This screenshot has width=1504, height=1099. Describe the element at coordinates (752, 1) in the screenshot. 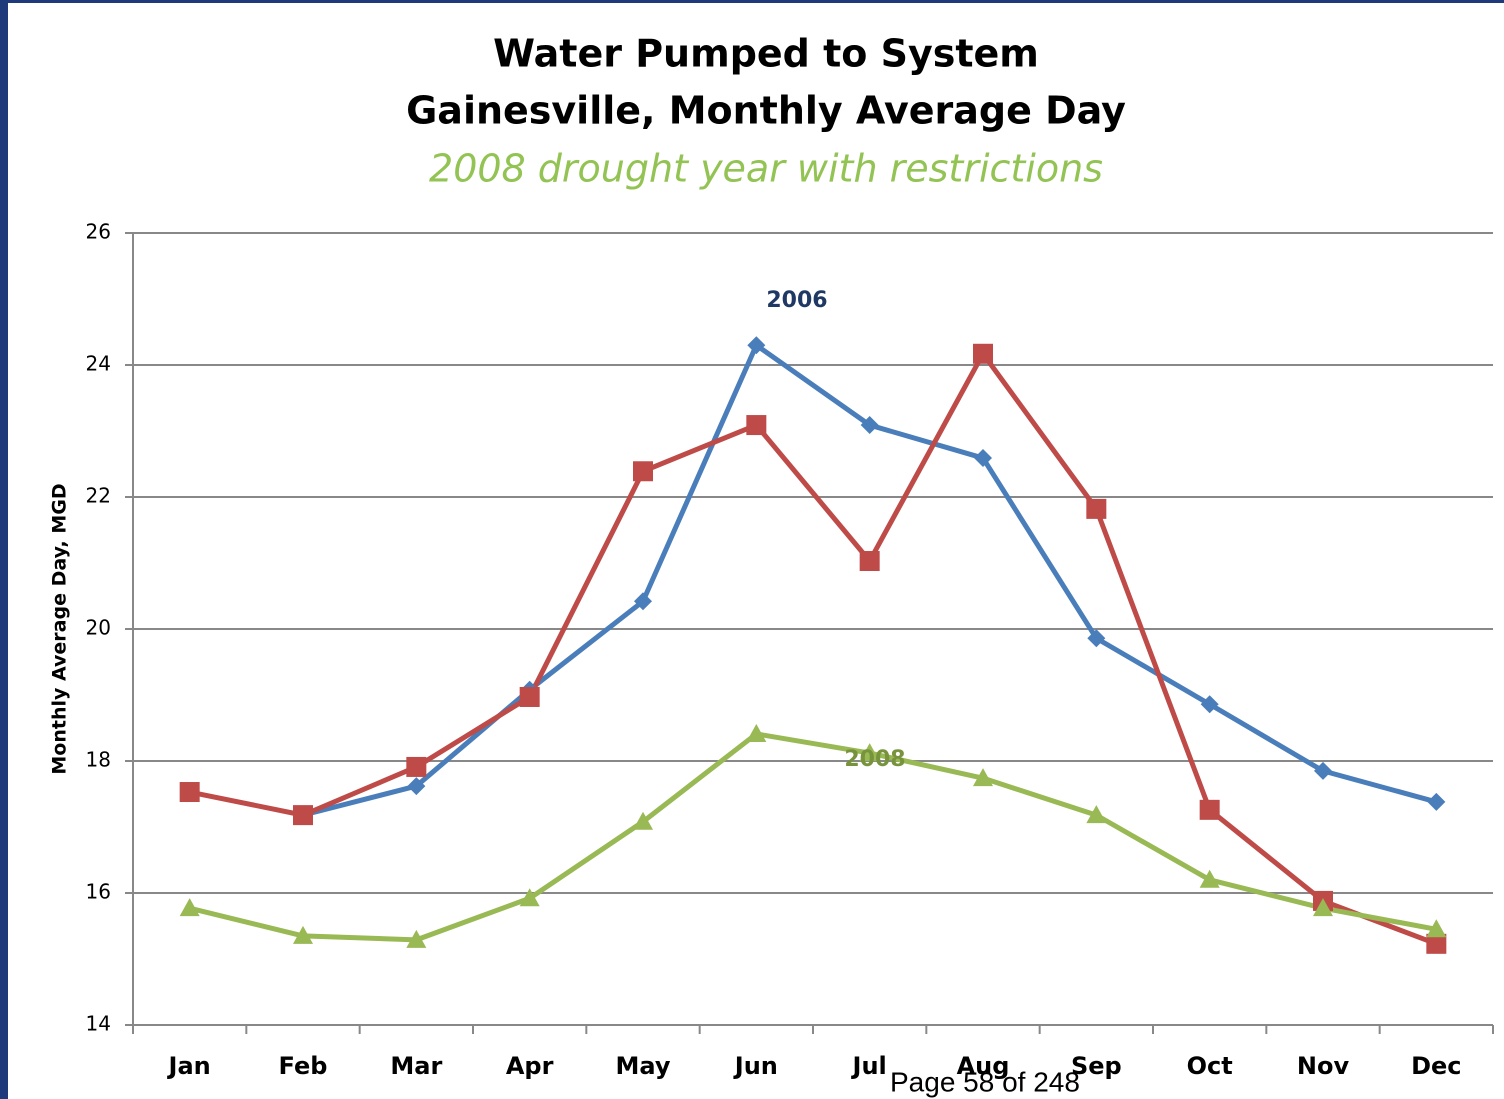

I see `border-top` at that location.